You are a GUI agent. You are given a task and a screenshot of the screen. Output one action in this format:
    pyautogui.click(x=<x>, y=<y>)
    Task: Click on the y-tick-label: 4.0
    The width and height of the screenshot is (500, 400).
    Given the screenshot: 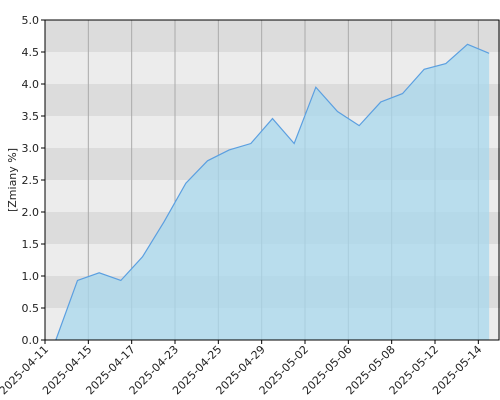 What is the action you would take?
    pyautogui.click(x=31, y=84)
    